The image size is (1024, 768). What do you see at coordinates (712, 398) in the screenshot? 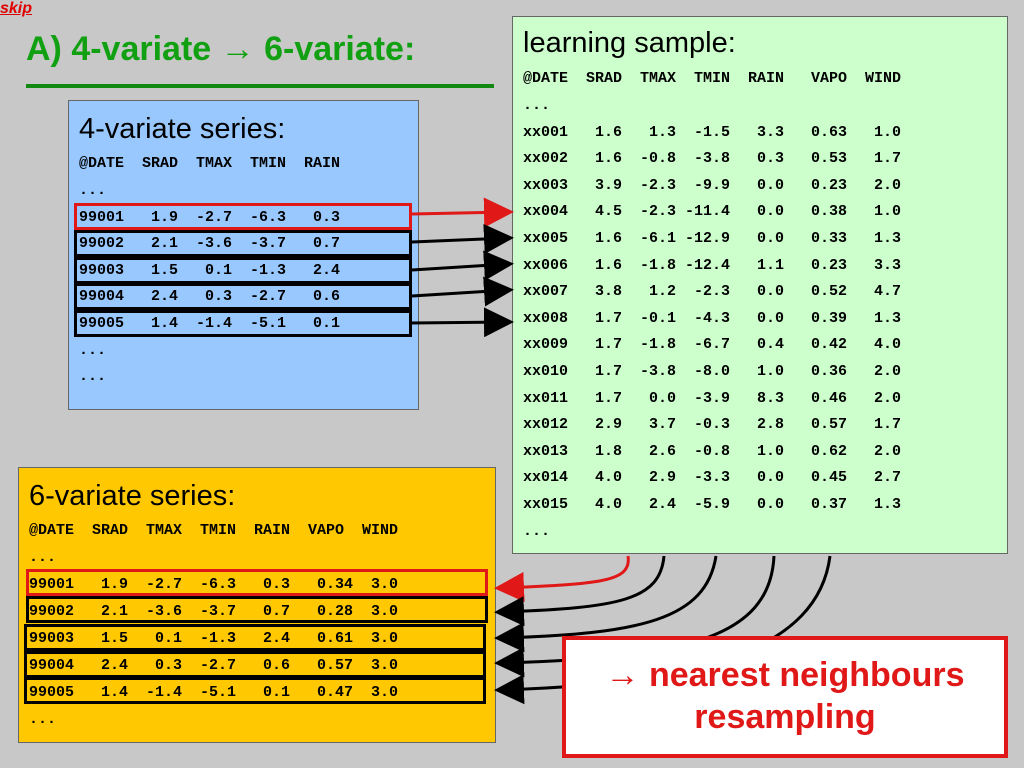
I see `learning-sample-row: xx011 1.7 0.0 -3.9 8.3 0.46 2.0` at bounding box center [712, 398].